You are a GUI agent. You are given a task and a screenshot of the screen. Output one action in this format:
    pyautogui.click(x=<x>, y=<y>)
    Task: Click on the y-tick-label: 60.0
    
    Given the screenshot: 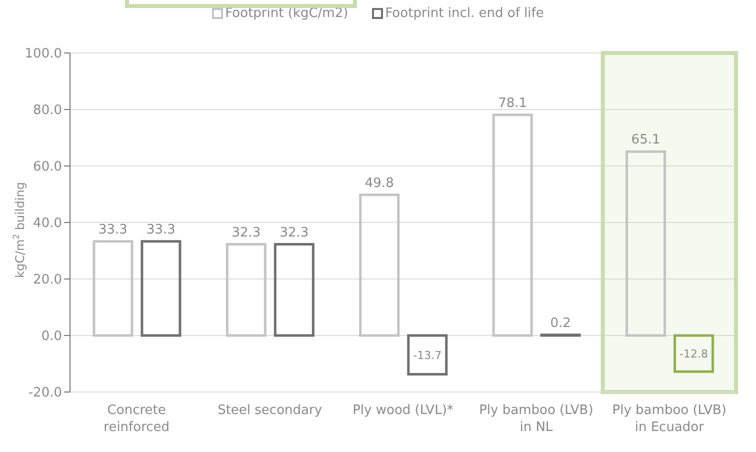 What is the action you would take?
    pyautogui.click(x=47, y=167)
    